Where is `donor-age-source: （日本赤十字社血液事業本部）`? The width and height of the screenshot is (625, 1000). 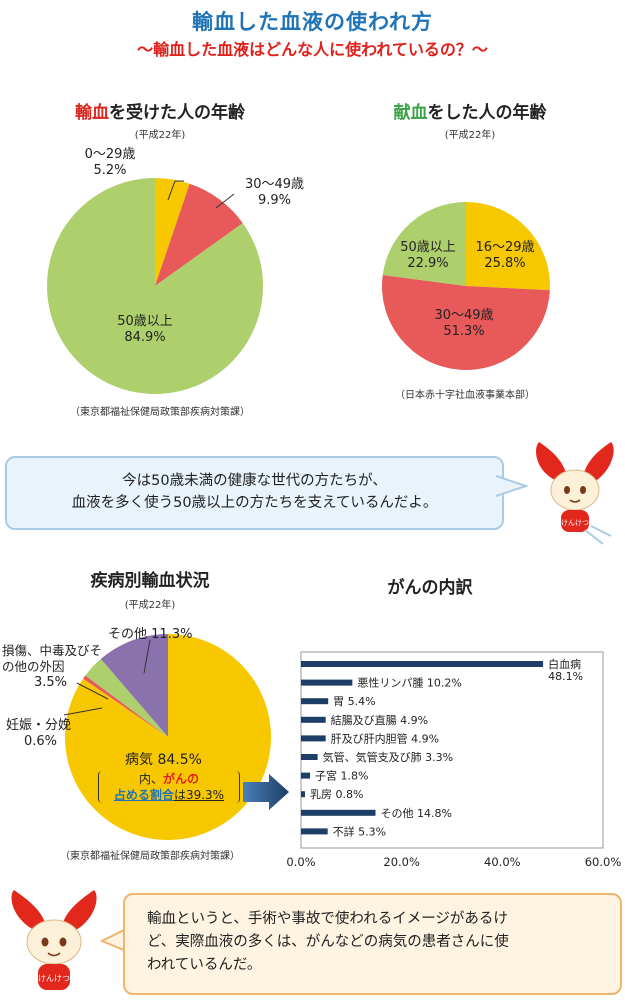 donor-age-source: （日本赤十字社血液事業本部） is located at coordinates (465, 395).